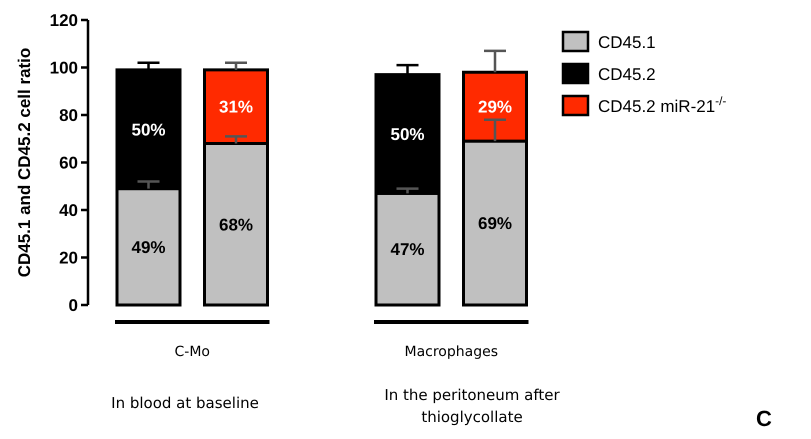  I want to click on text: C-Mo, so click(192, 352).